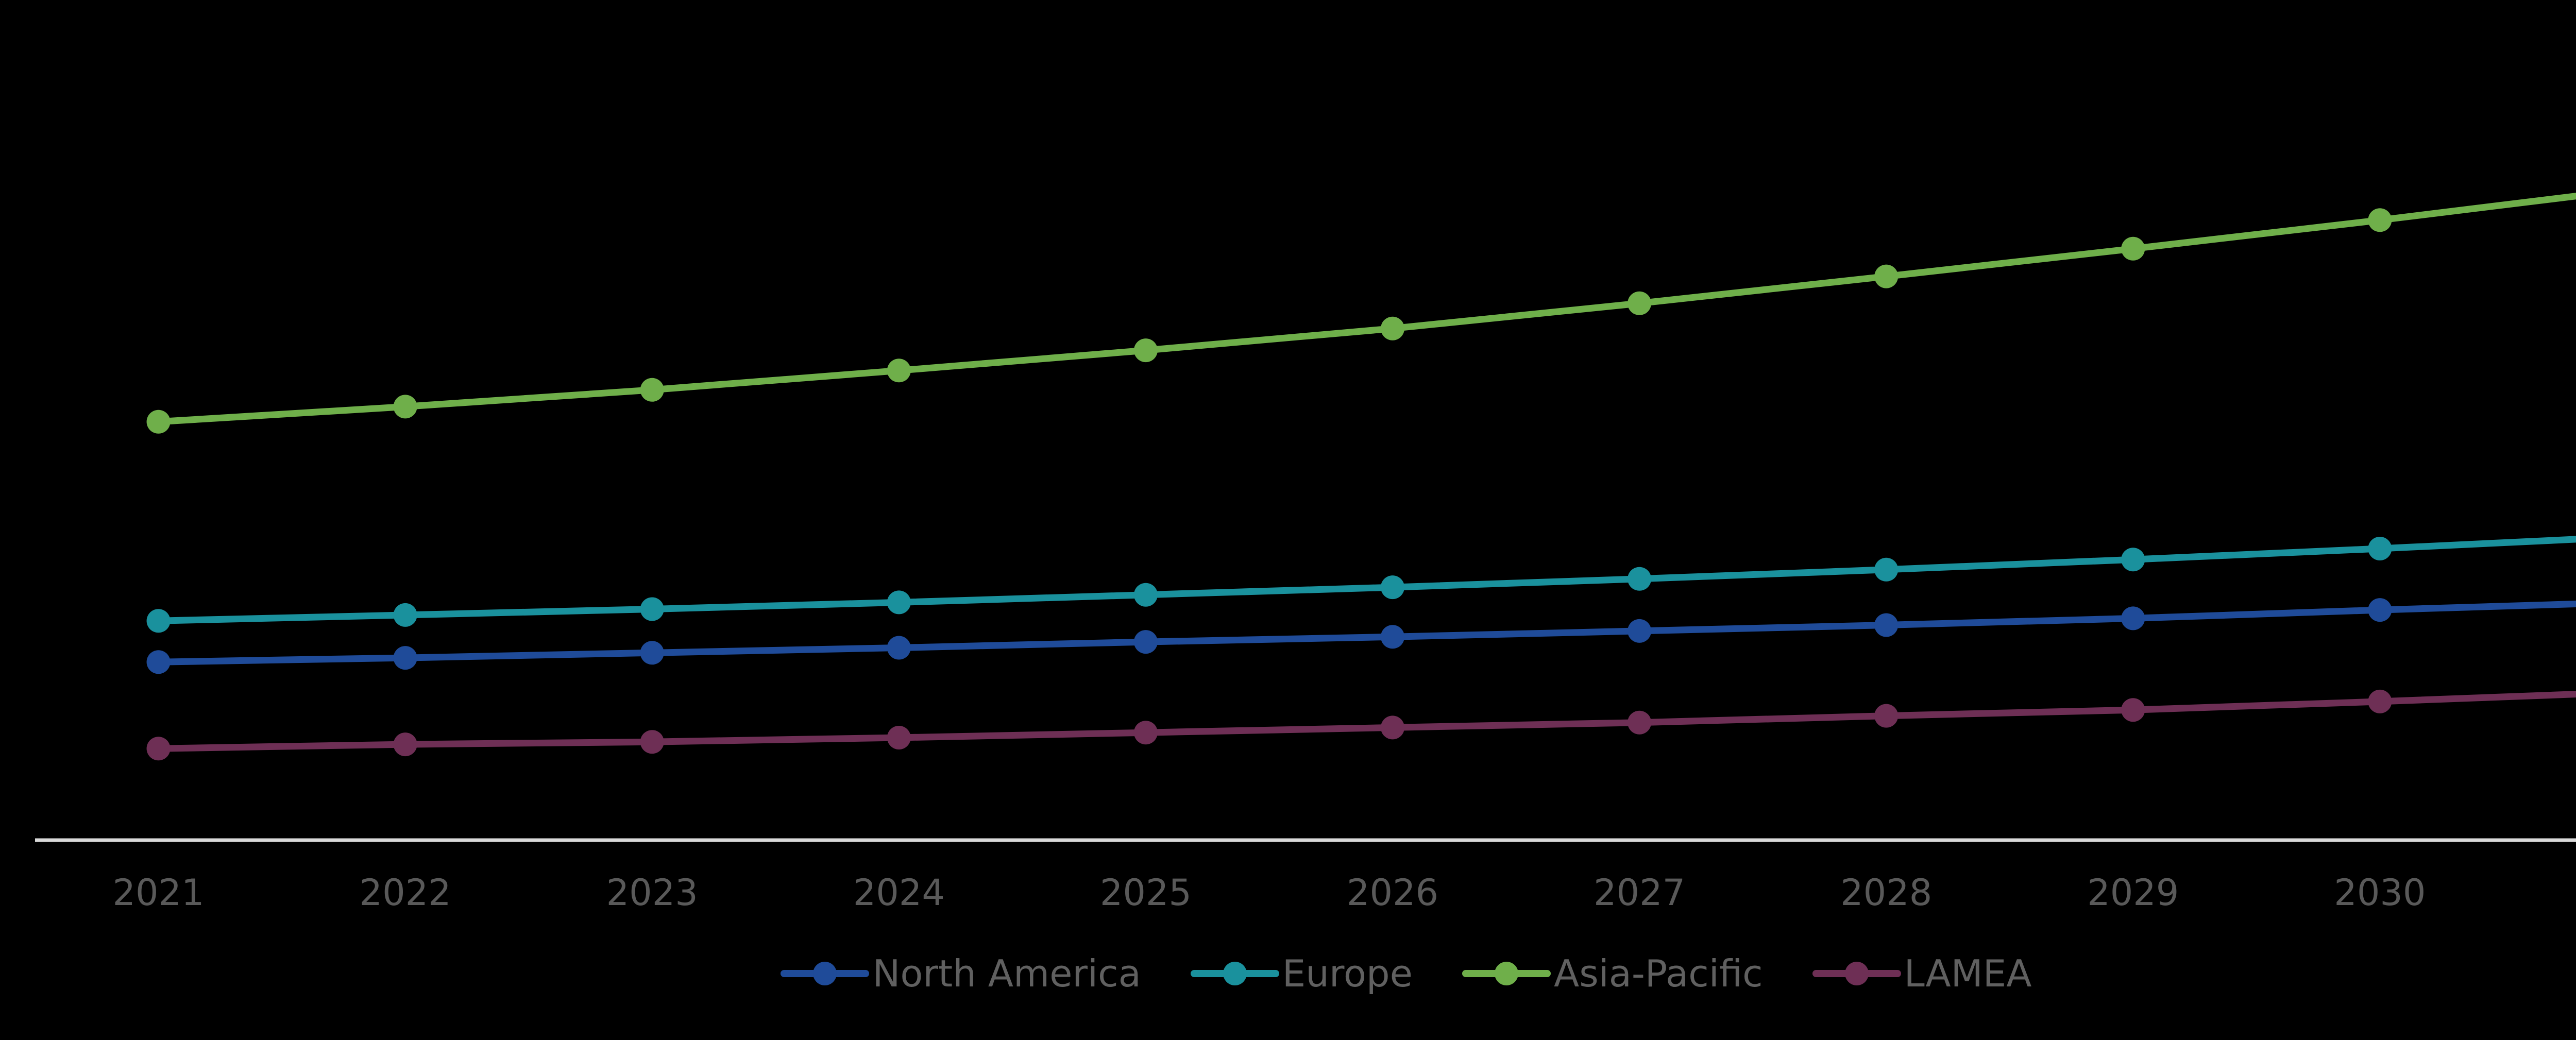 This screenshot has height=1040, width=2576. I want to click on x-axis-label-2025: 2025, so click(1146, 893).